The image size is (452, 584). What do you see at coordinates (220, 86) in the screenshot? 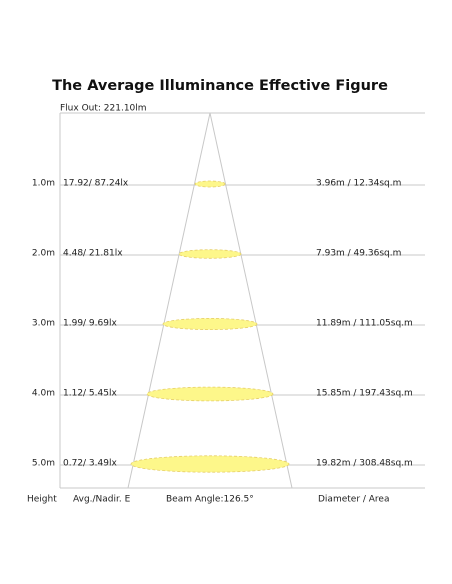
I see `title: The Average Illuminance Effective Figure` at bounding box center [220, 86].